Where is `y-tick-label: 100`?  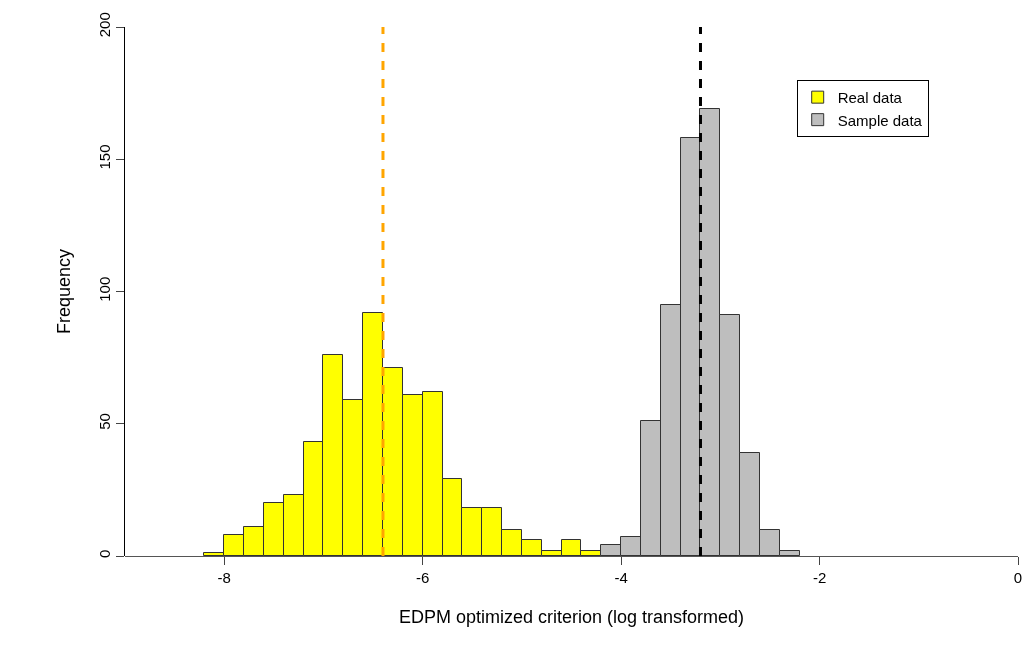 y-tick-label: 100 is located at coordinates (104, 289).